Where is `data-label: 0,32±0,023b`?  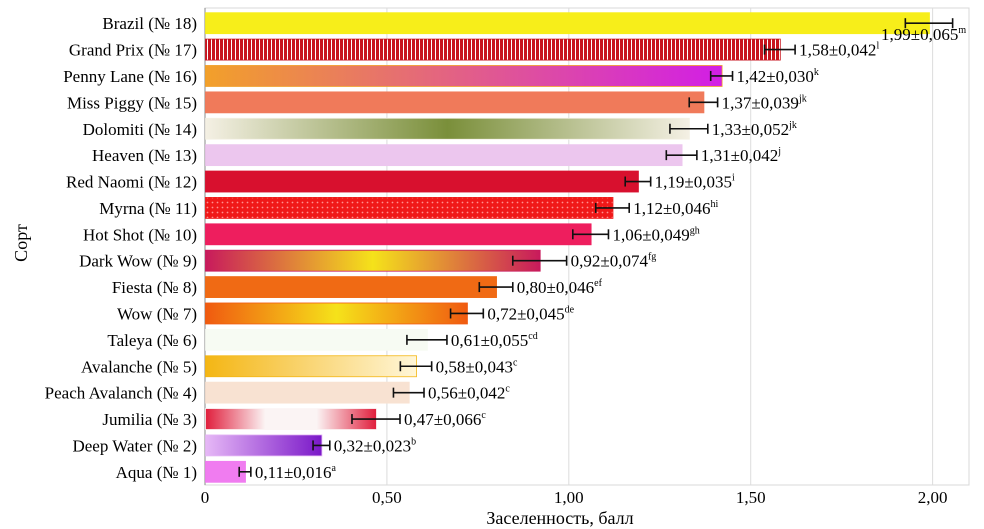
data-label: 0,32±0,023b is located at coordinates (375, 445).